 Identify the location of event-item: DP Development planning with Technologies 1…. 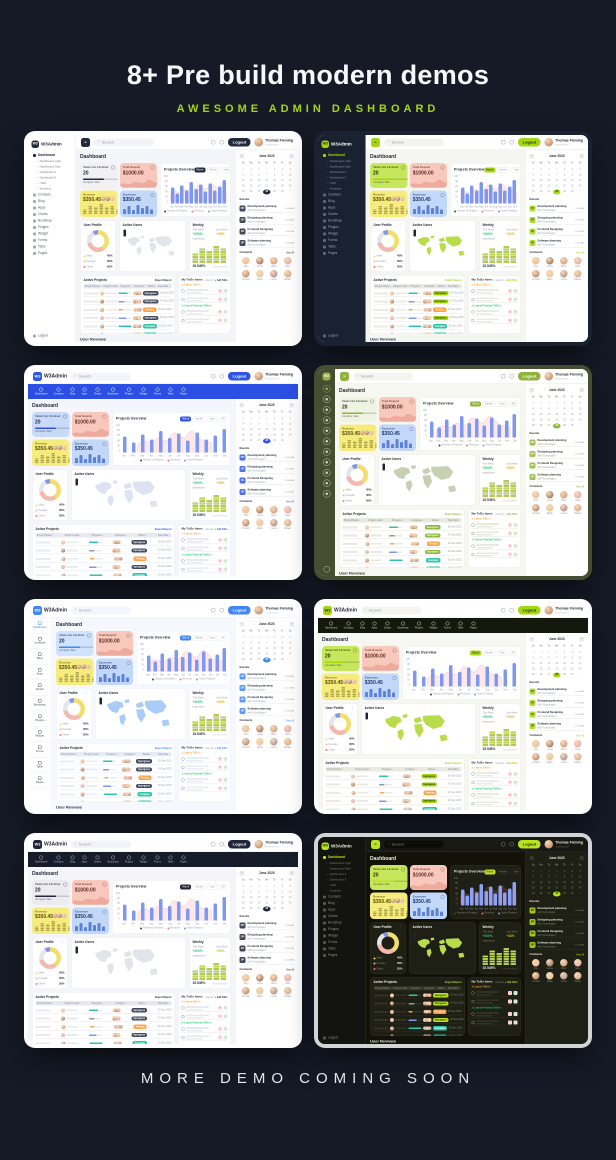
(266, 458).